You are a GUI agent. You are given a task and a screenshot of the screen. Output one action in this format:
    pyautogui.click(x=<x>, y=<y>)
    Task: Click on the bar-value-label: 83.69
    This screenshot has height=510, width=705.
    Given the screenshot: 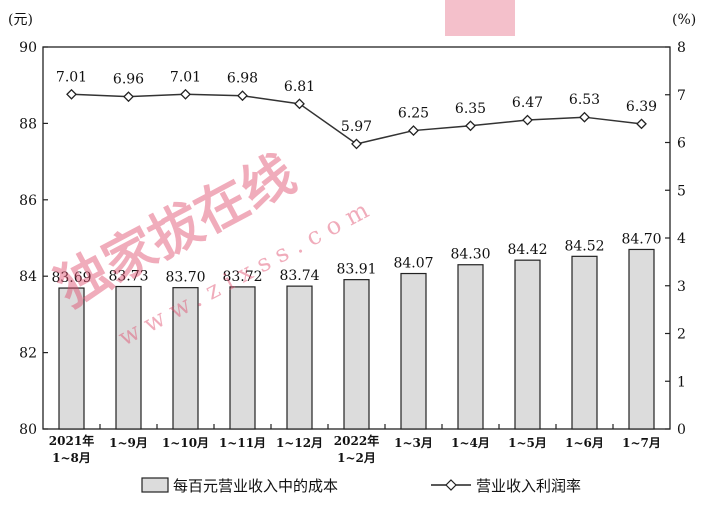 What is the action you would take?
    pyautogui.click(x=71, y=278)
    